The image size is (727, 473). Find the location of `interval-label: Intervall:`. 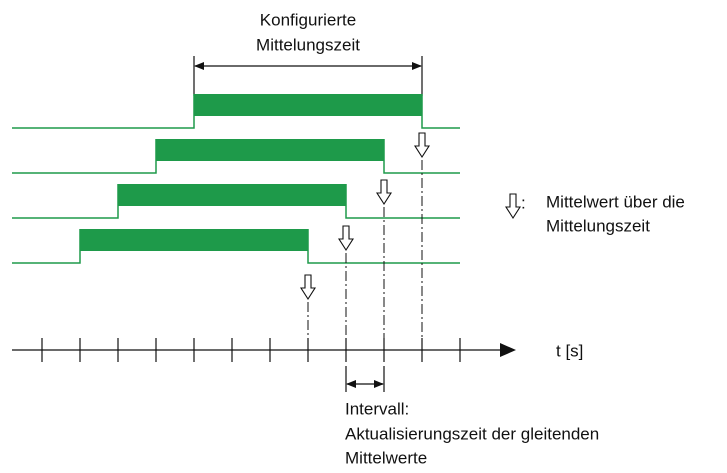

interval-label: Intervall: is located at coordinates (377, 408).